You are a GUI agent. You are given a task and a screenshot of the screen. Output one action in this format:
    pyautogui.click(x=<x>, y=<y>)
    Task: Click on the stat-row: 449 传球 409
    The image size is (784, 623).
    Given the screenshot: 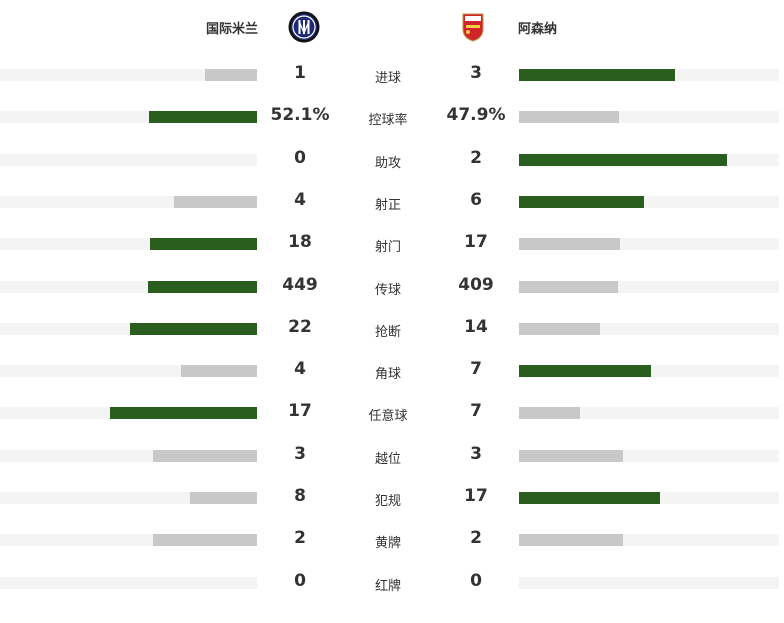 What is the action you would take?
    pyautogui.click(x=392, y=287)
    